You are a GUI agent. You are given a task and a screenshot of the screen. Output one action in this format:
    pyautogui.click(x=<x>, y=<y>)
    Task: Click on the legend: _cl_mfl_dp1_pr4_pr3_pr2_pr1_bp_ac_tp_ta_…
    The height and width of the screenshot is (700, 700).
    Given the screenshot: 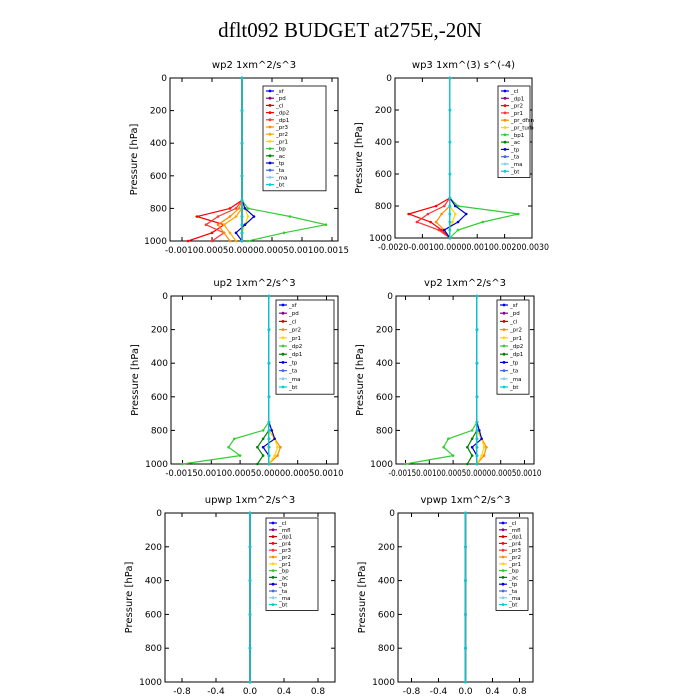 What is the action you would take?
    pyautogui.click(x=512, y=564)
    